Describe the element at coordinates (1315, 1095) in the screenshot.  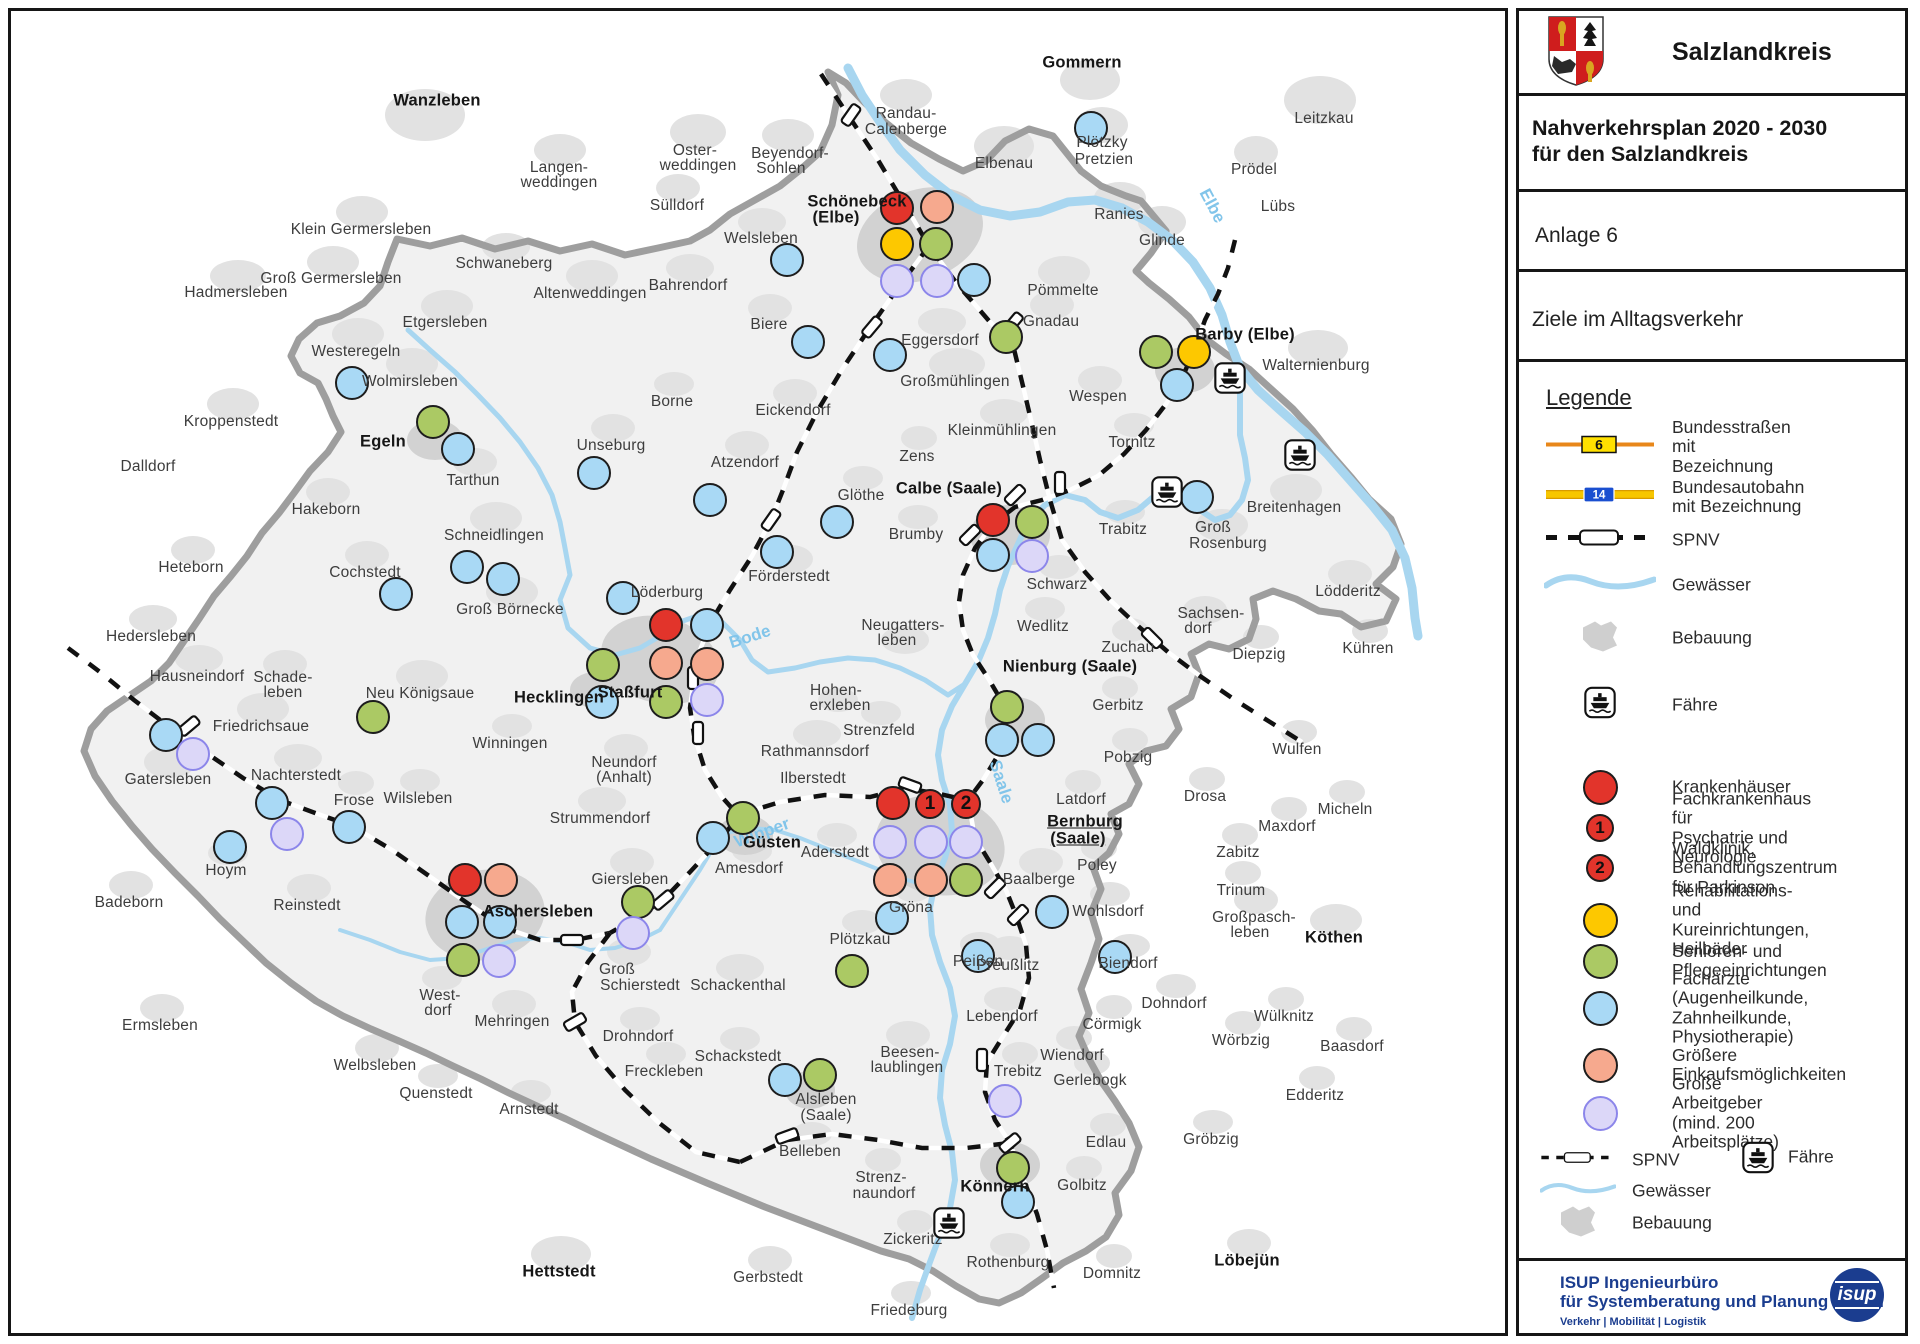
I see `place-label: Edderitz` at that location.